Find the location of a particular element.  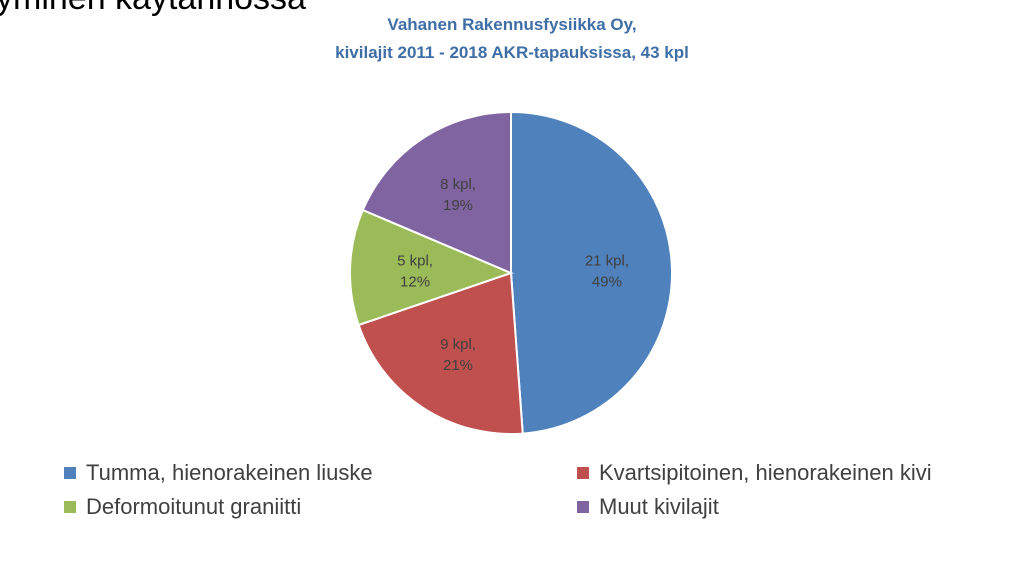

slice-data-label-1: 9 kpl, 21% is located at coordinates (458, 355).